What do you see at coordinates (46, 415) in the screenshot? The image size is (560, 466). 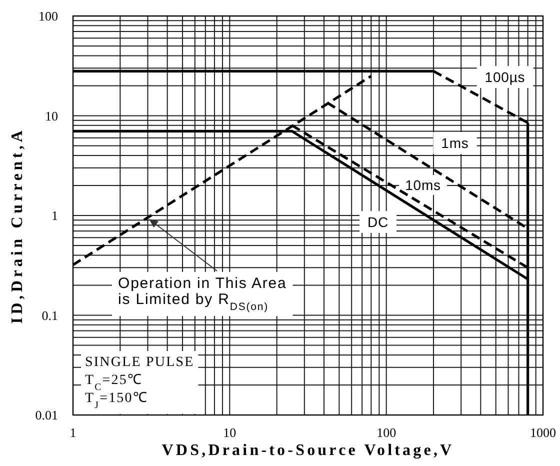 I see `y-tick-label: 0.01` at bounding box center [46, 415].